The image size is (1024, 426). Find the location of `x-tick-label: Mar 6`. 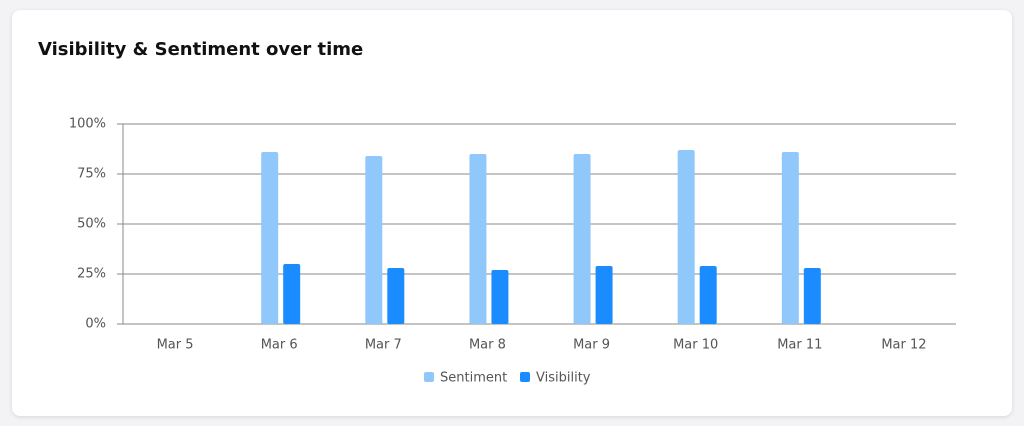

x-tick-label: Mar 6 is located at coordinates (279, 345).